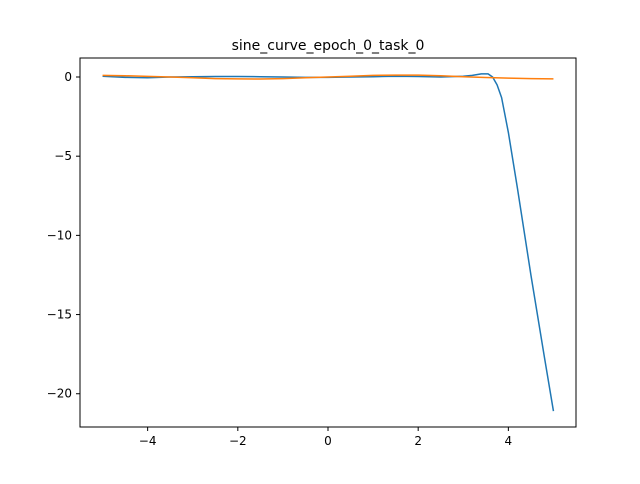 Image resolution: width=640 pixels, height=484 pixels. I want to click on y-tick-label: −10, so click(59, 235).